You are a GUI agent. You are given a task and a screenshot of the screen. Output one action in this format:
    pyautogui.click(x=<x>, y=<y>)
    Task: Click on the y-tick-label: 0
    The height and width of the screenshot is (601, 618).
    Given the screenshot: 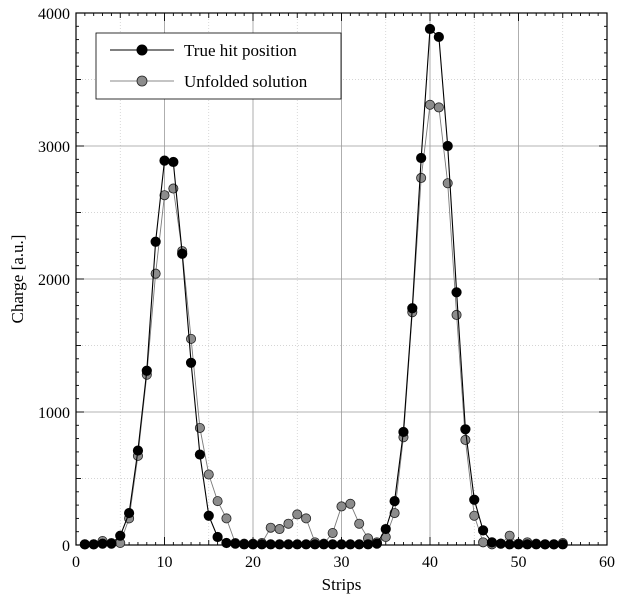 What is the action you would take?
    pyautogui.click(x=66, y=546)
    